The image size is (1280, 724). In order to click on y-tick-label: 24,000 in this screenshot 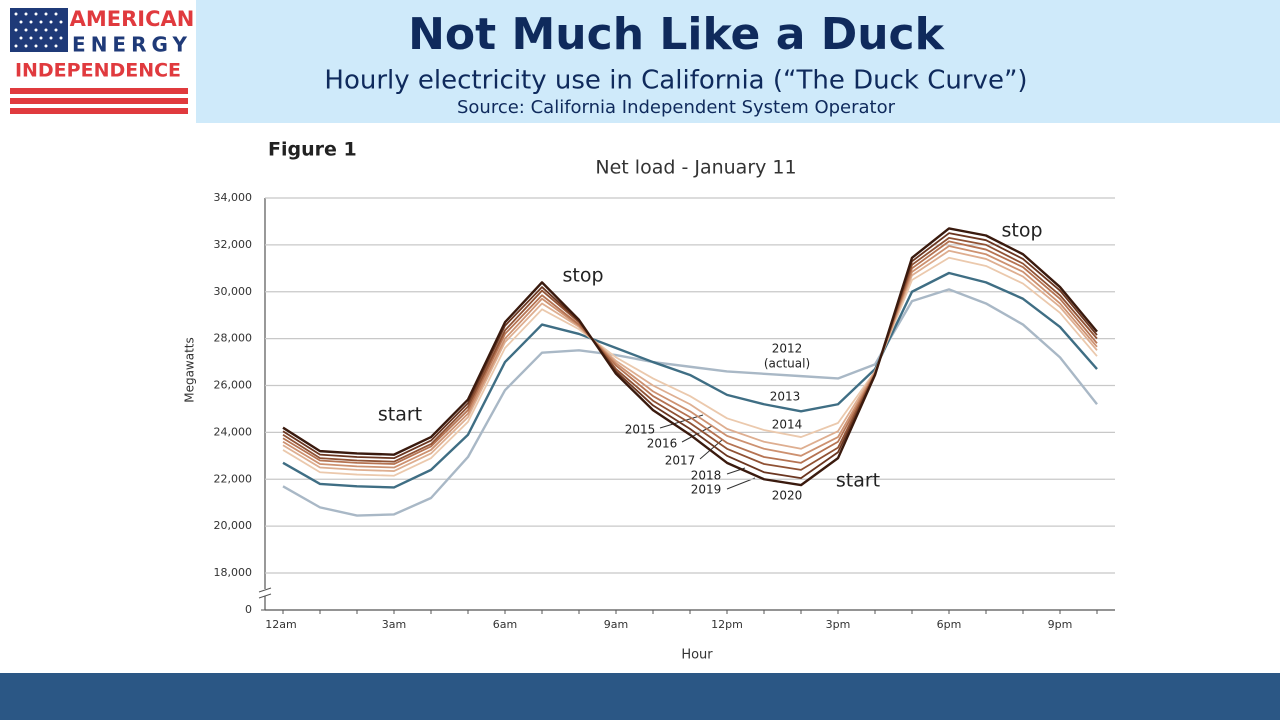, I will do `click(233, 431)`.